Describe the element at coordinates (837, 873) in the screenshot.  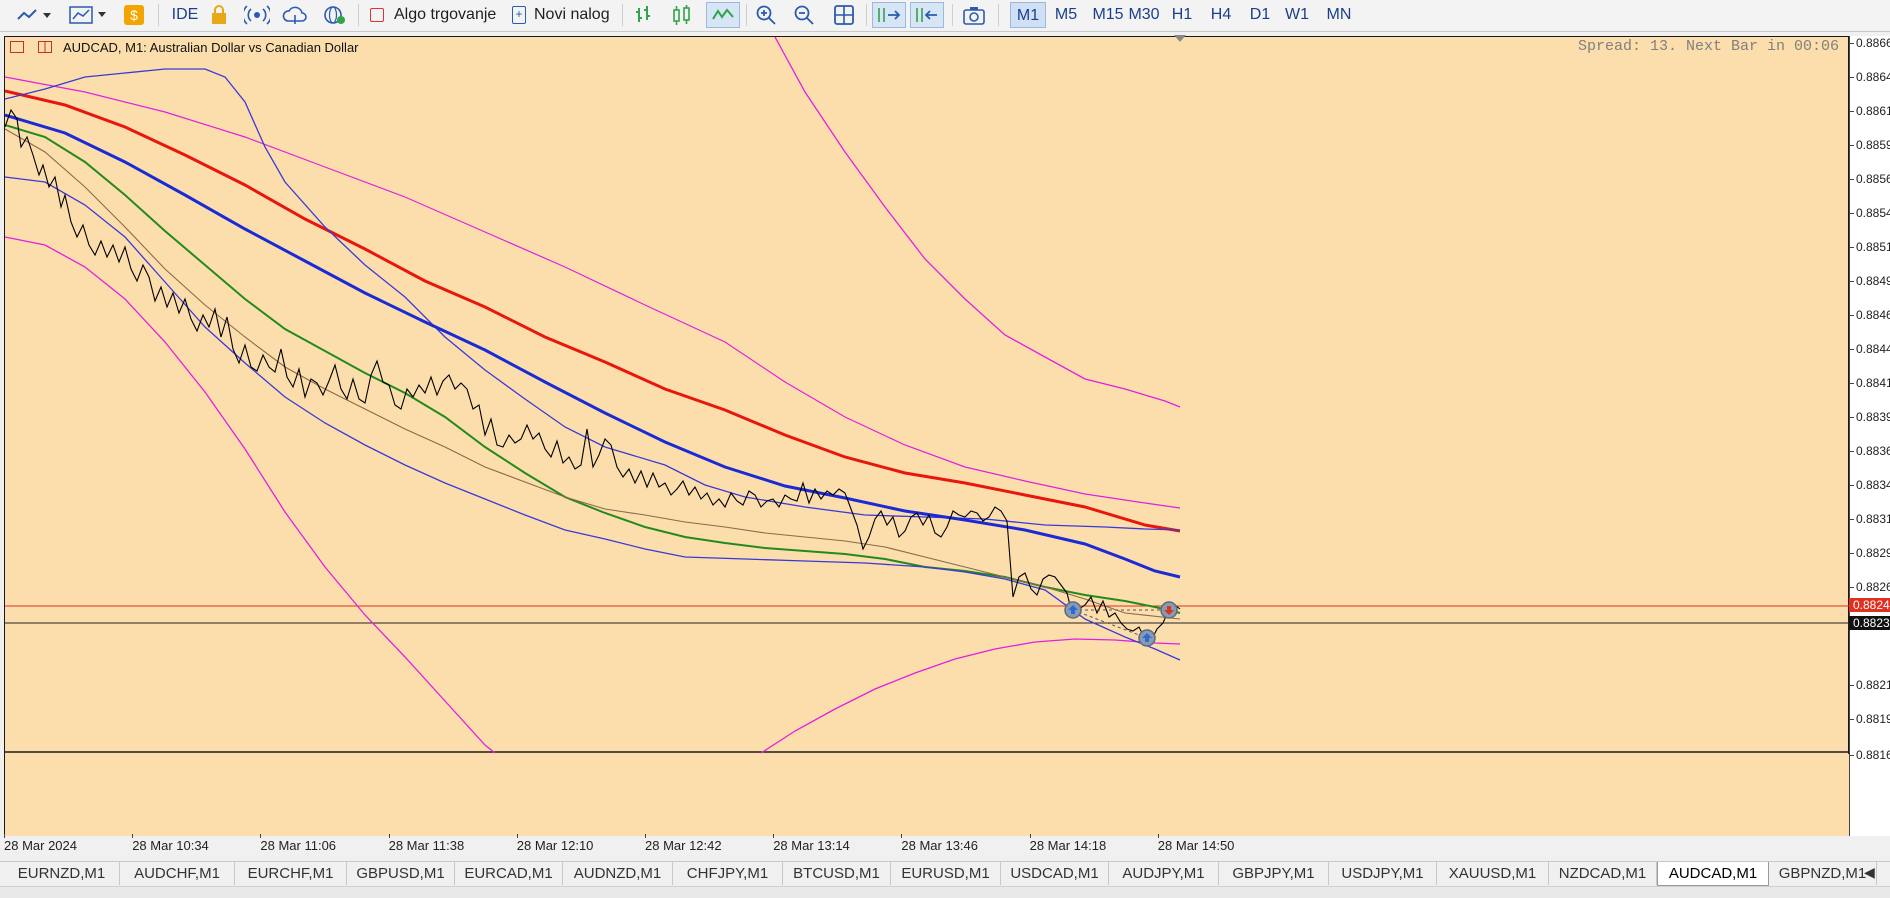
I see `symbol-tab: BTCUSD,M1` at that location.